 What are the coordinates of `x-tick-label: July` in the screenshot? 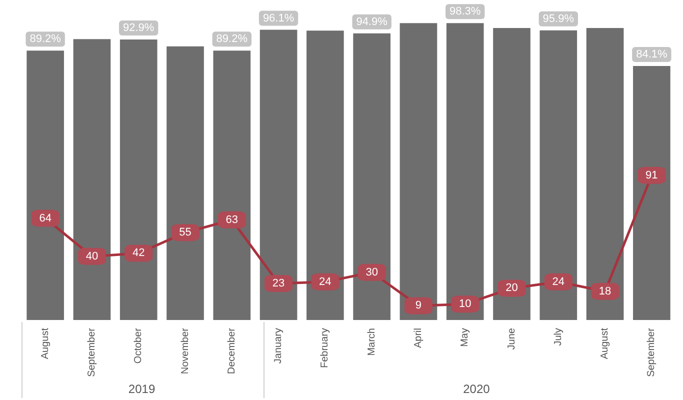 It's located at (558, 337).